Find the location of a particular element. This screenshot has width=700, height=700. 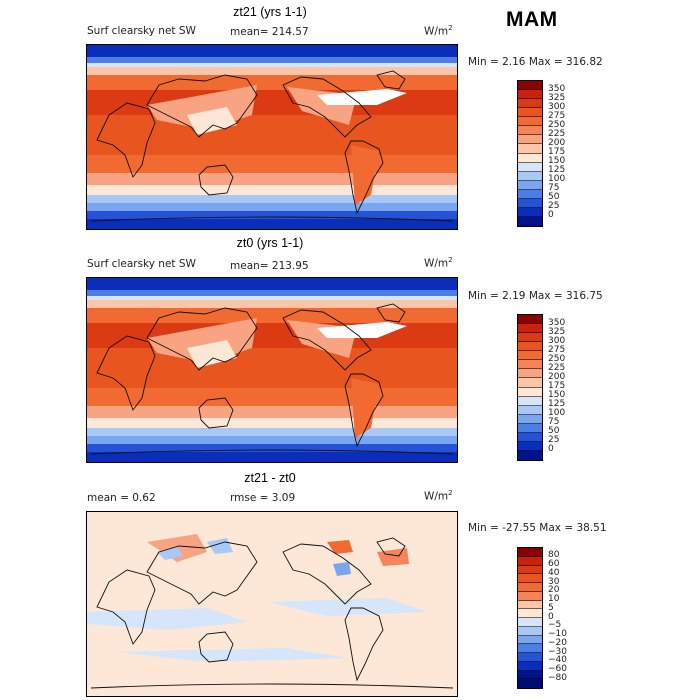

colorbar-tick-label: −30 is located at coordinates (557, 651).